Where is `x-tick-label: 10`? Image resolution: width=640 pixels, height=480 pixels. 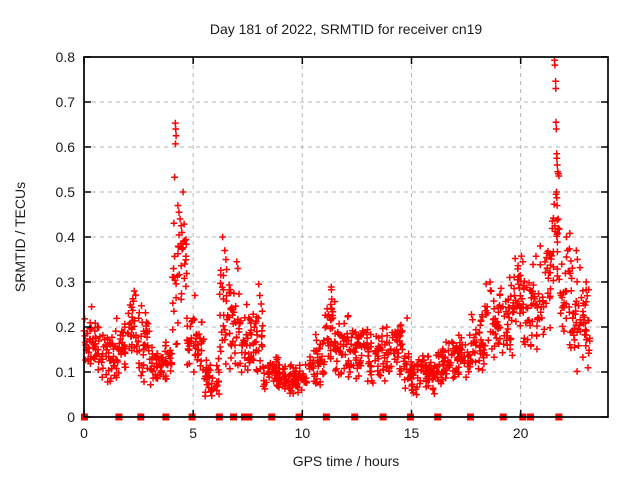 x-tick-label: 10 is located at coordinates (303, 433).